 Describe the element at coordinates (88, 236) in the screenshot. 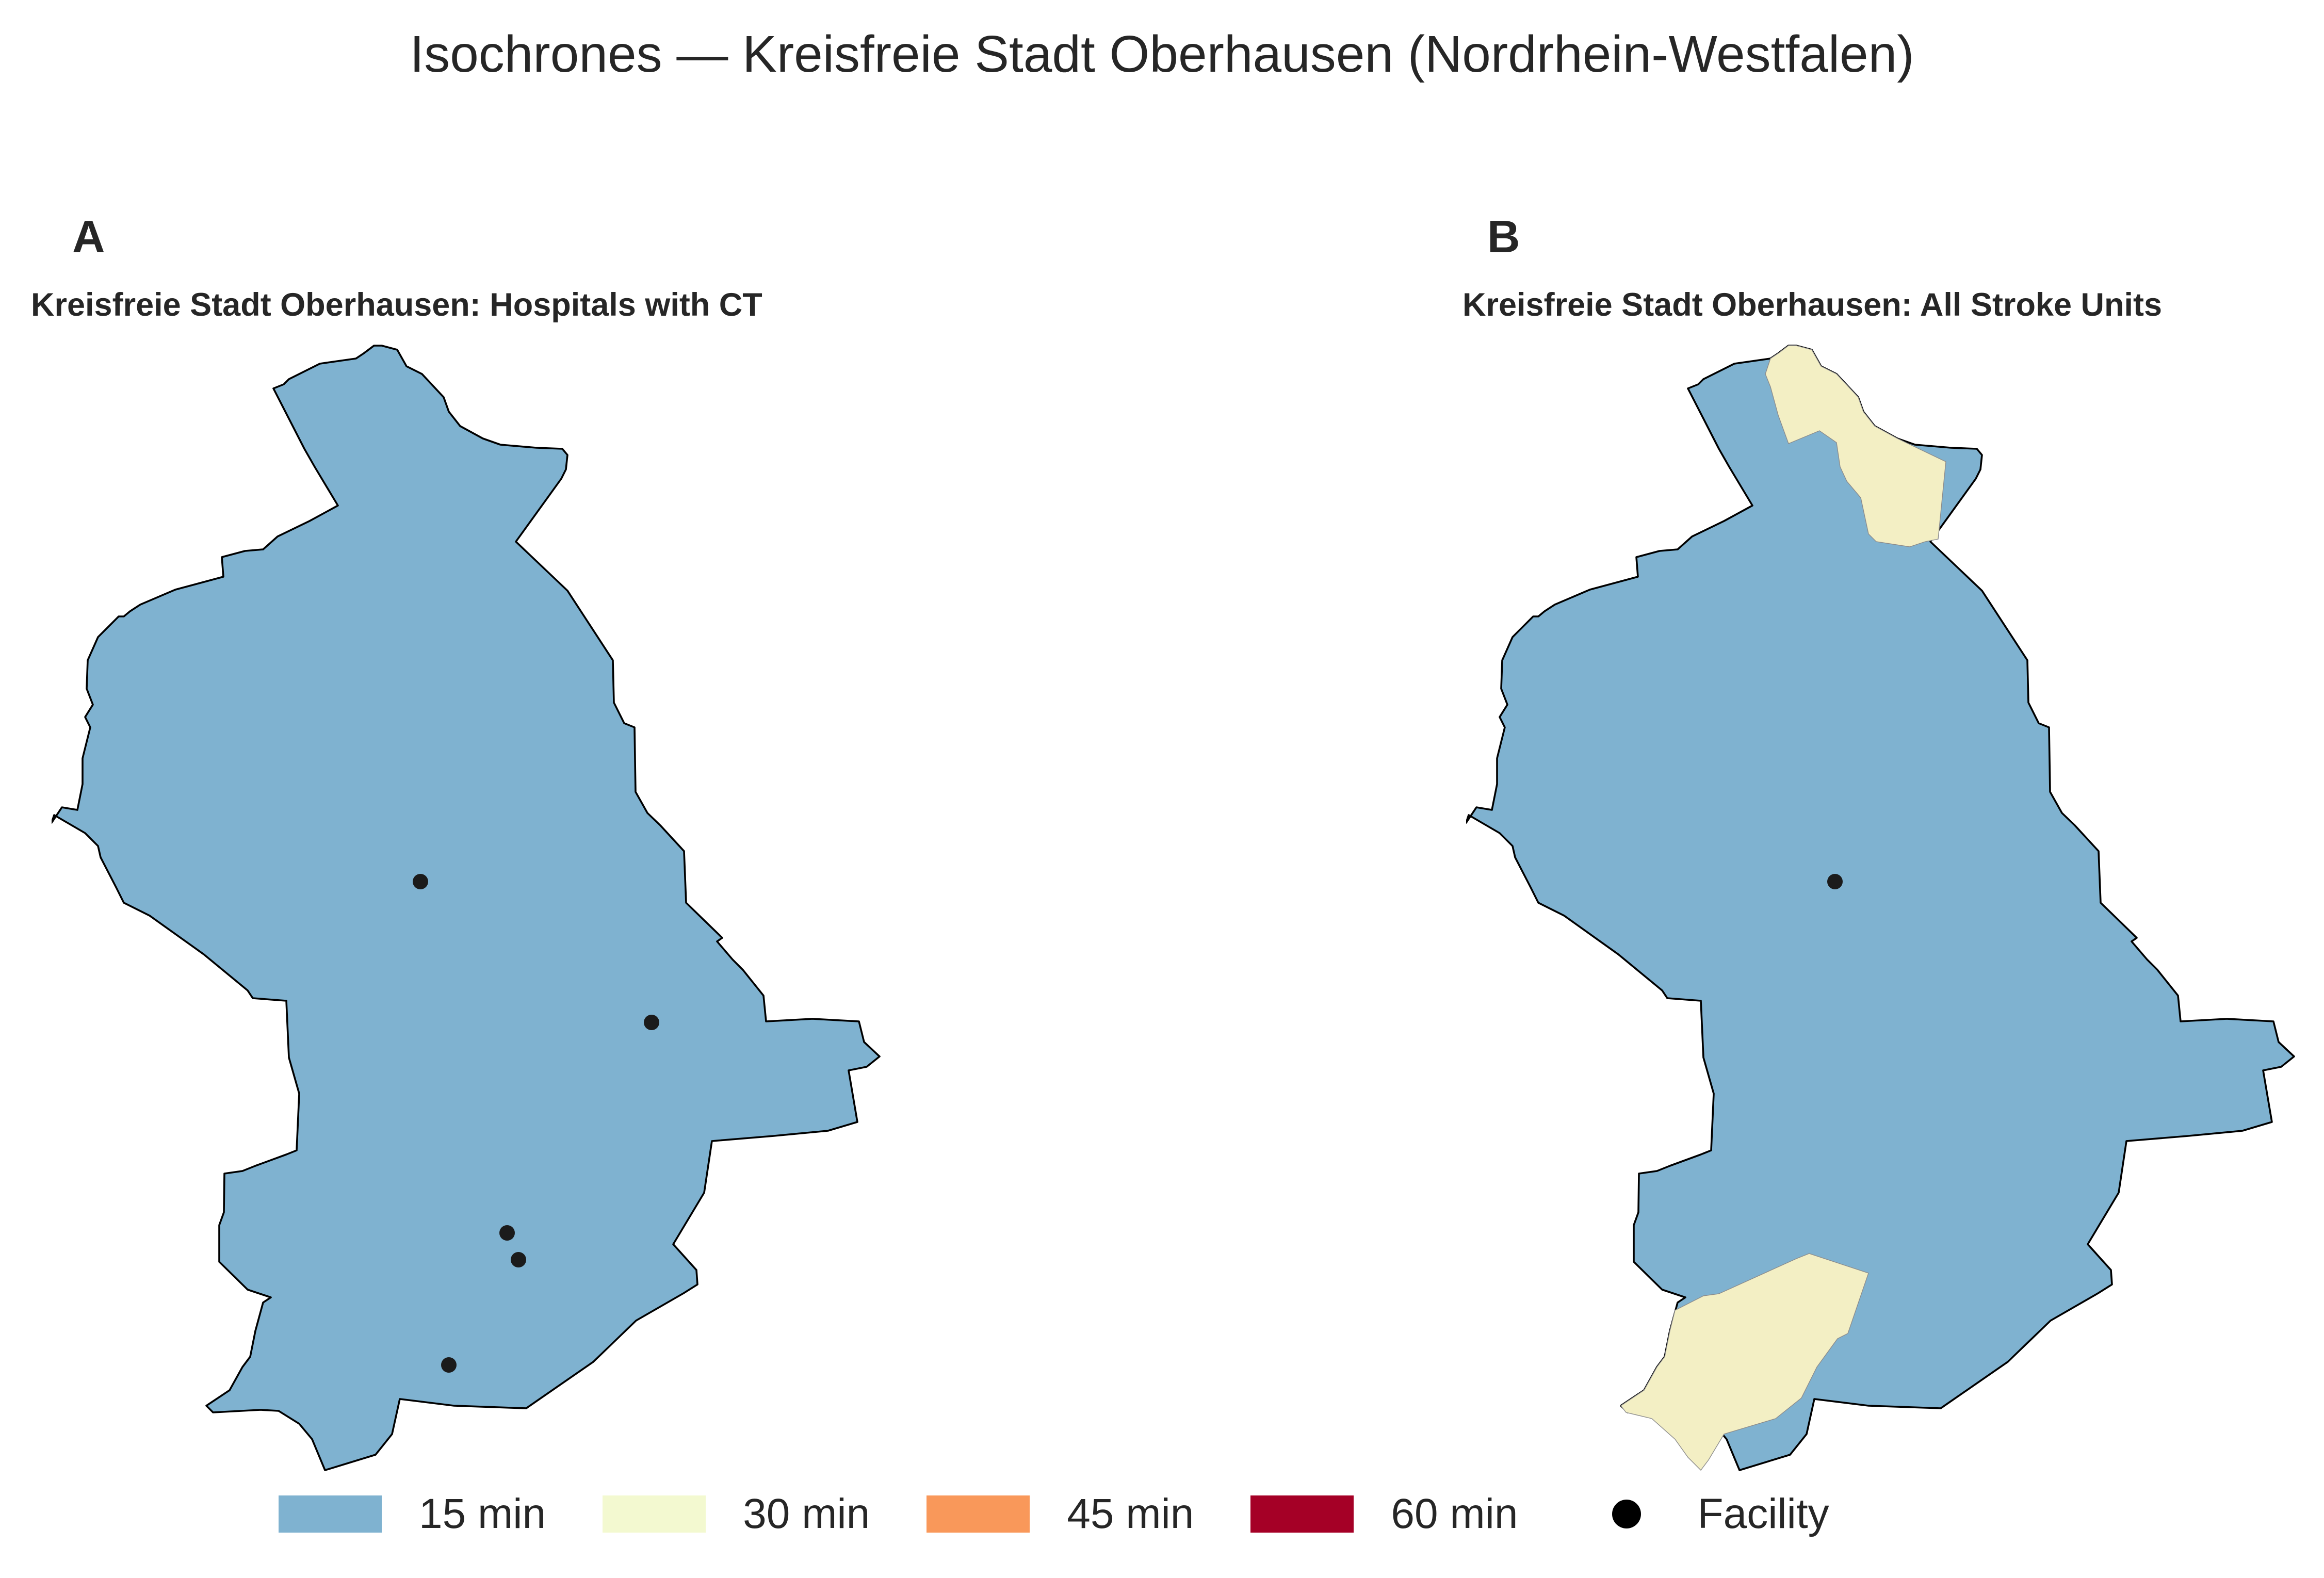

I see `panel-a-letter: A` at that location.